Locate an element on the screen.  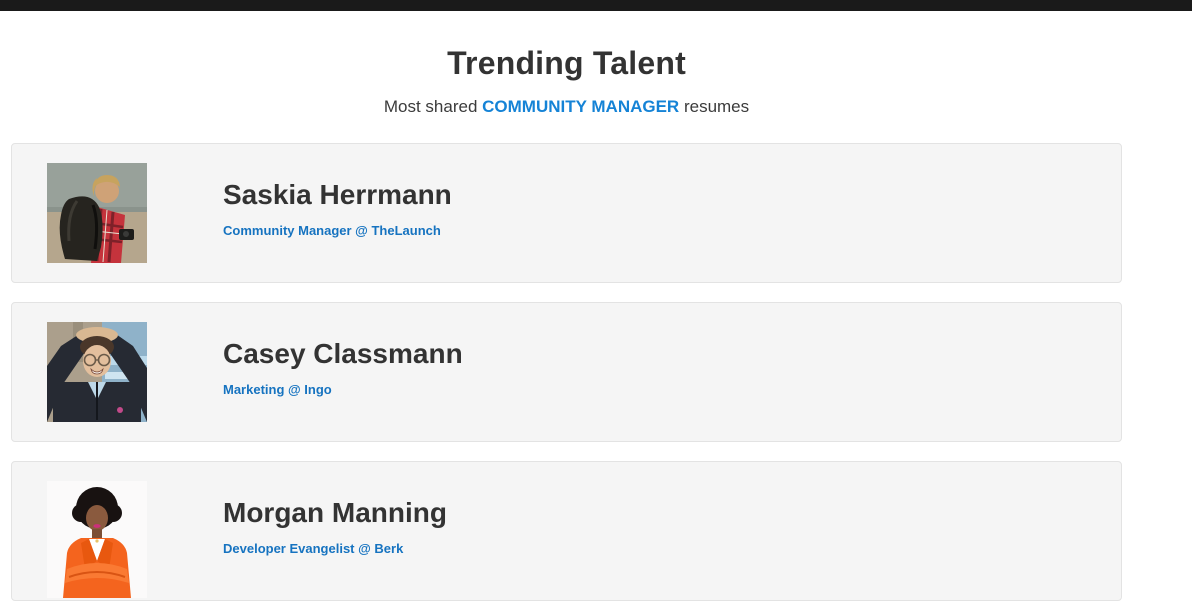
person-name: Saskia Herrmann is located at coordinates (337, 194).